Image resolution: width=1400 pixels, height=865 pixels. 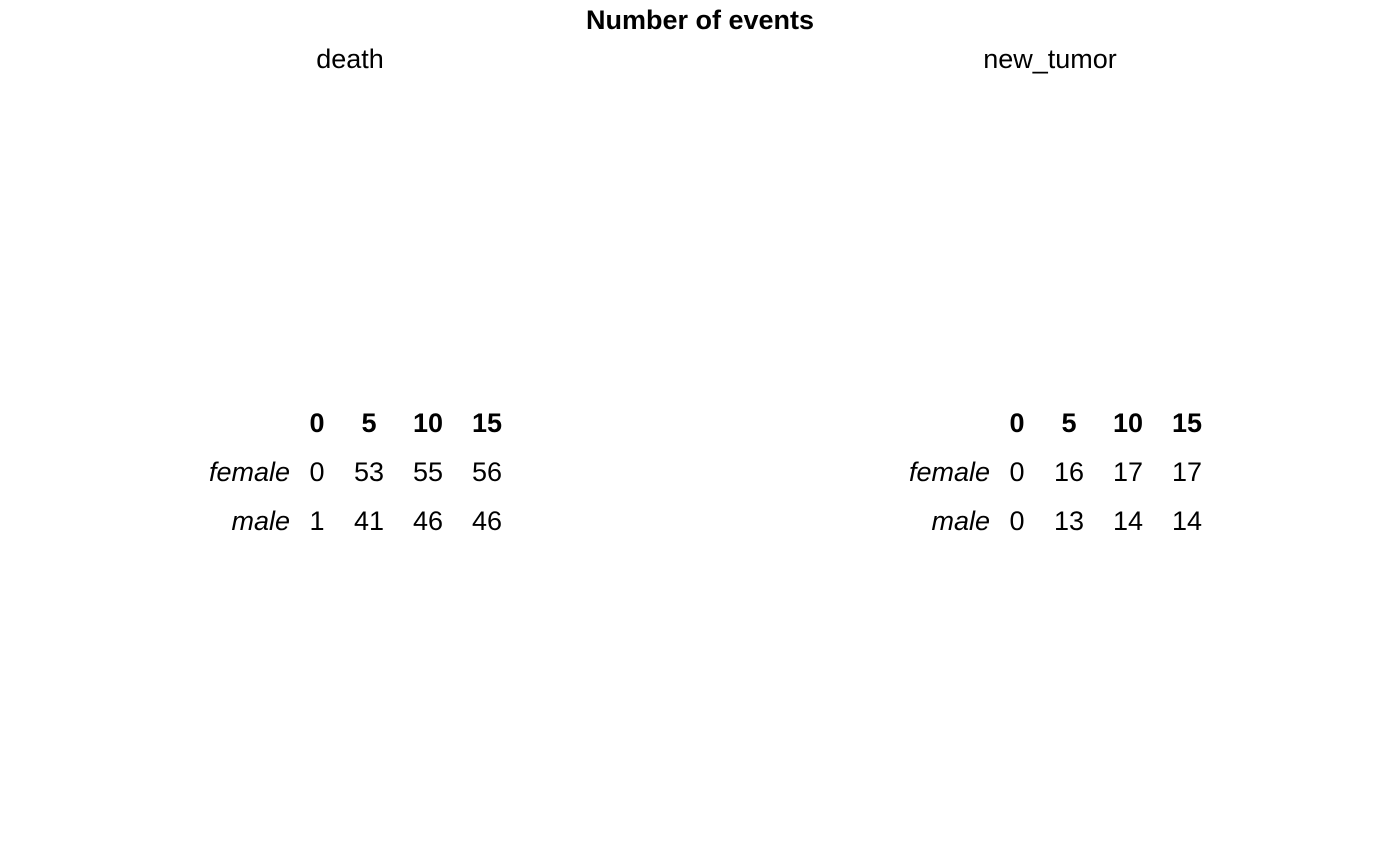 What do you see at coordinates (1187, 423) in the screenshot?
I see `new-tumor-col-header-15: 15` at bounding box center [1187, 423].